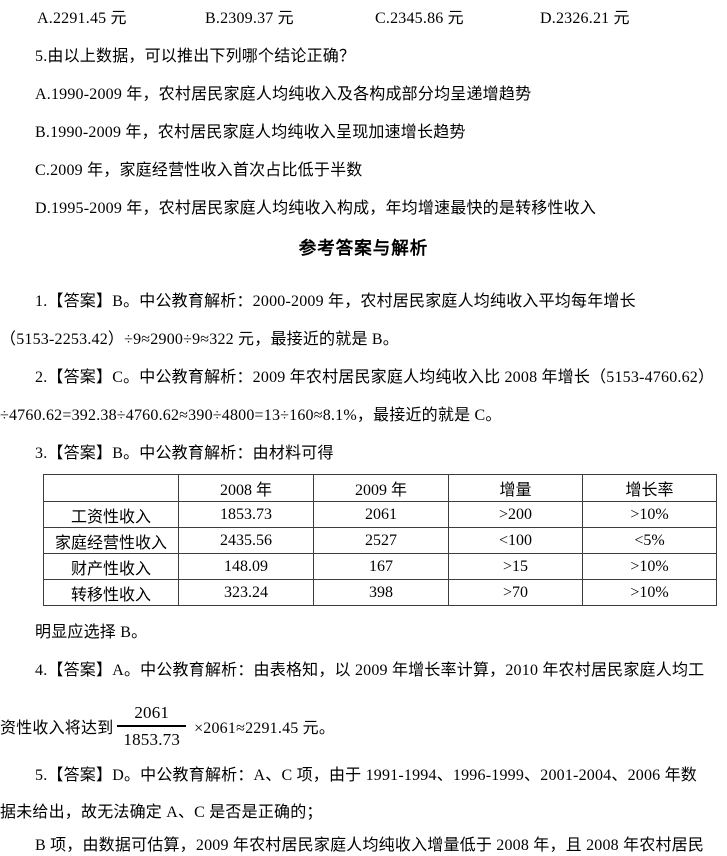 The height and width of the screenshot is (856, 727). Describe the element at coordinates (246, 566) in the screenshot. I see `table-cell: 148.09` at that location.